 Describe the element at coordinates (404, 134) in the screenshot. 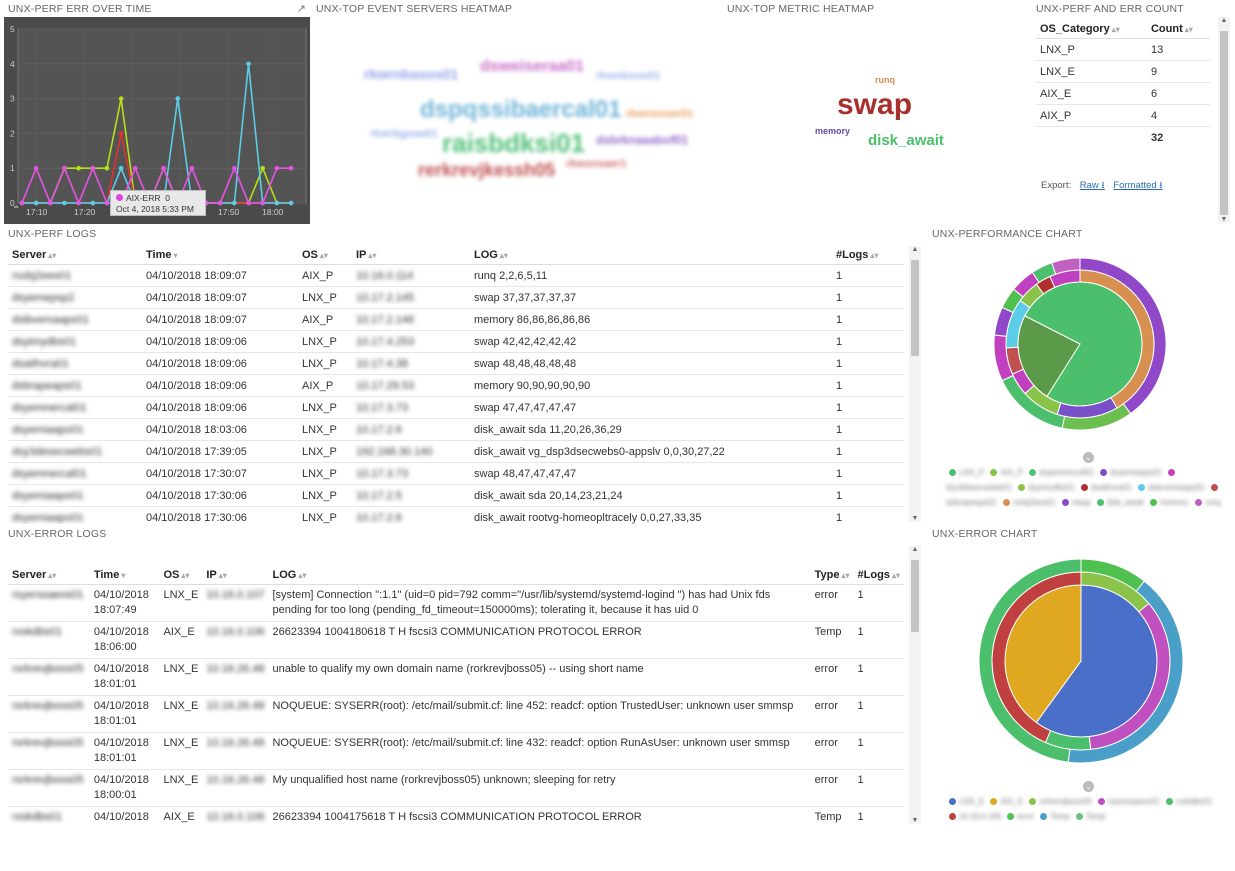

I see `cloud-word: rkwrbgnaa01` at that location.